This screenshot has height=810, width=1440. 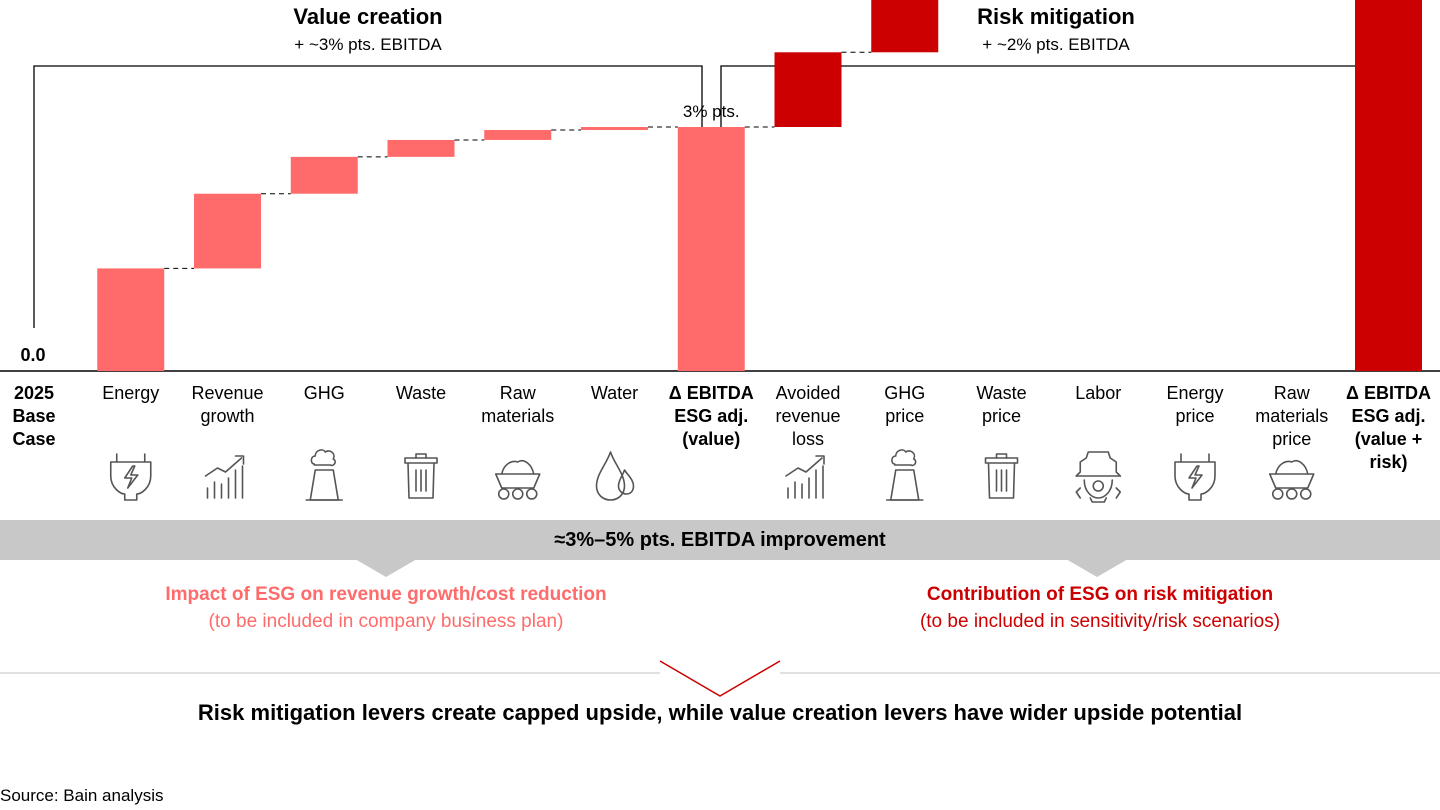 What do you see at coordinates (131, 319) in the screenshot?
I see `bar-energy` at bounding box center [131, 319].